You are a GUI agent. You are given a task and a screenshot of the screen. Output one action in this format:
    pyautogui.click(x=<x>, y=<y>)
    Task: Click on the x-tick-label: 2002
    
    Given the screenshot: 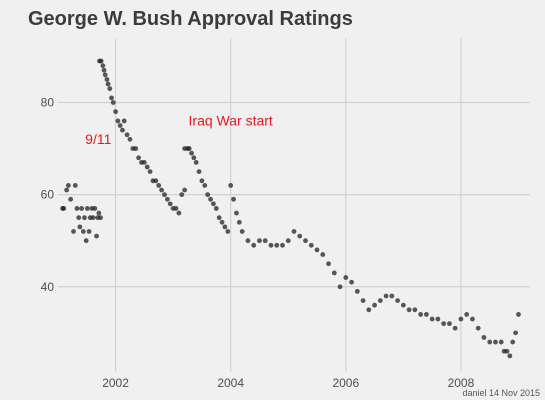 What is the action you would take?
    pyautogui.click(x=115, y=383)
    